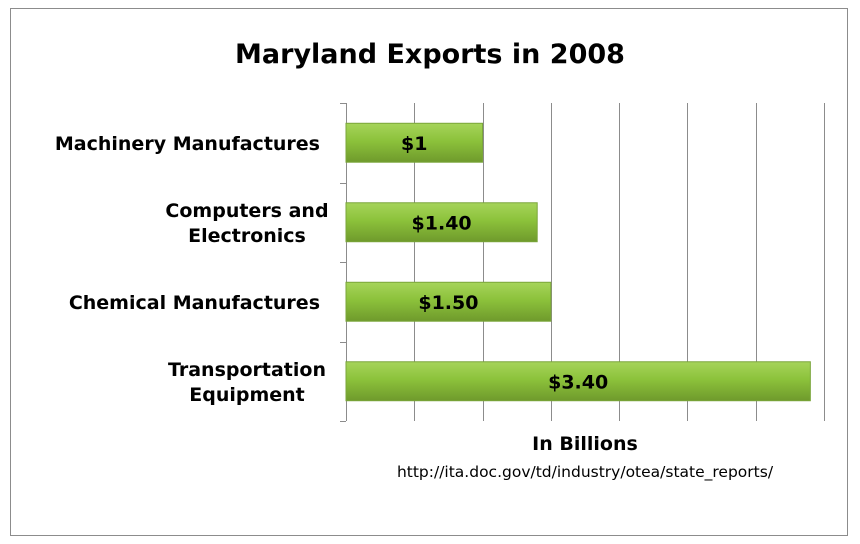  What do you see at coordinates (194, 303) in the screenshot?
I see `category-label-2-line-0: Chemical Manufactures` at bounding box center [194, 303].